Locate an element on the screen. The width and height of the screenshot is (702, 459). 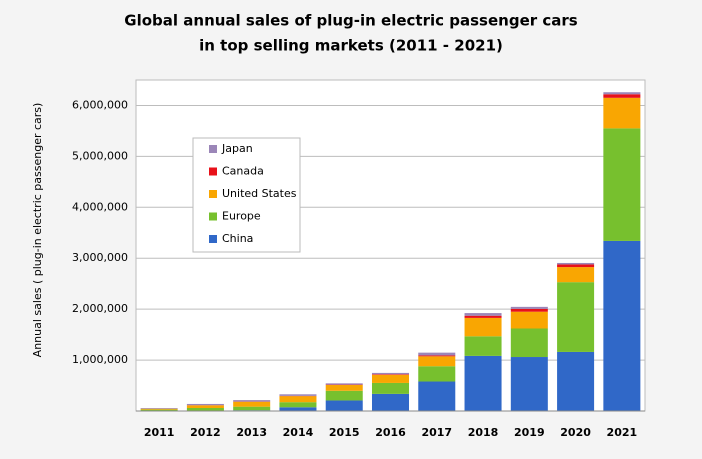
x-tick-label: 2019 is located at coordinates (529, 432).